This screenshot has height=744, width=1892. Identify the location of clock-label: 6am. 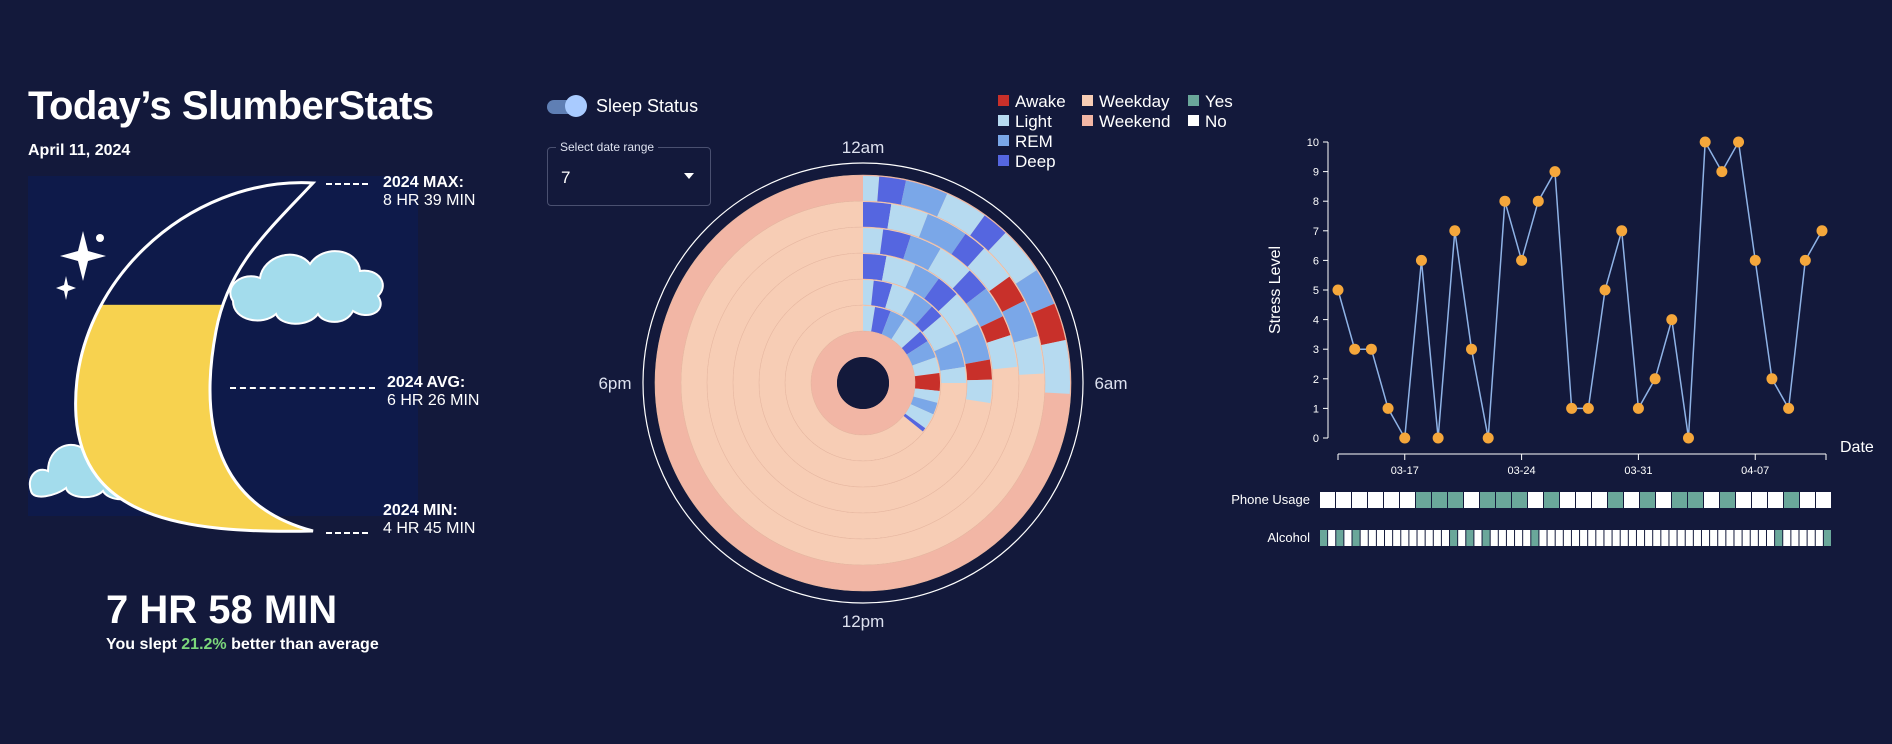
(1110, 383).